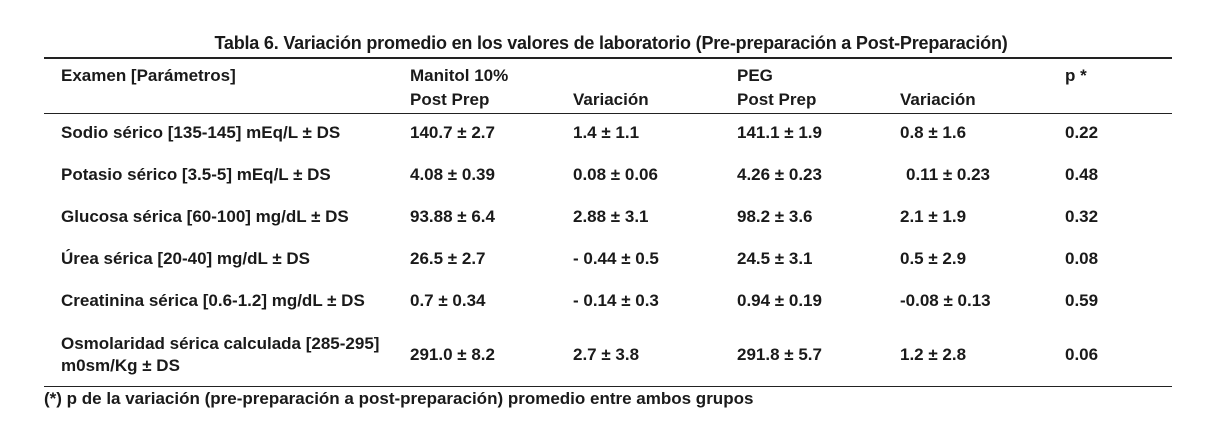 This screenshot has height=431, width=1222. What do you see at coordinates (933, 354) in the screenshot?
I see `row-peg-var: 1.2 ± 2.8` at bounding box center [933, 354].